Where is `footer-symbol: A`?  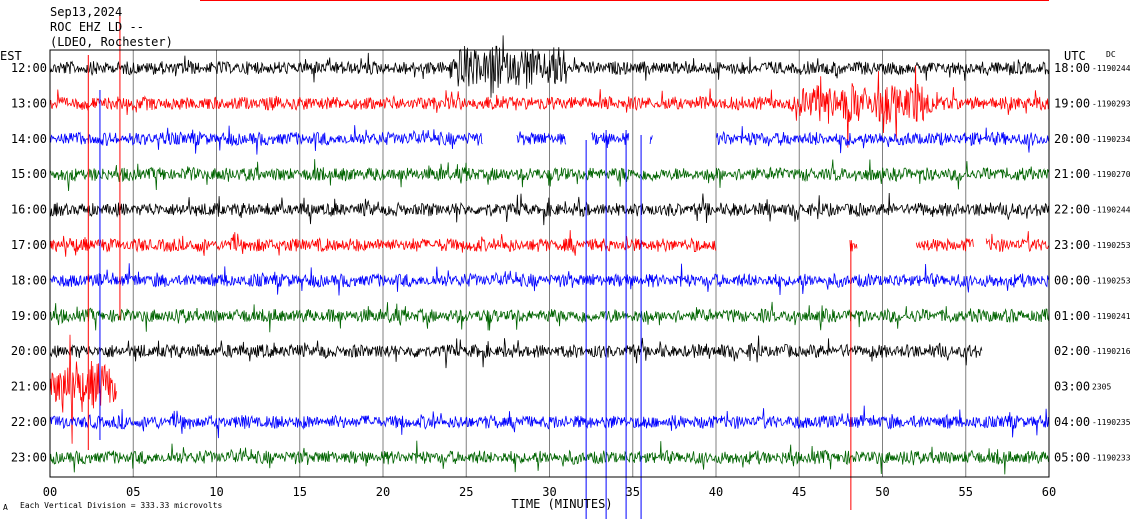 footer-symbol: A is located at coordinates (5, 507).